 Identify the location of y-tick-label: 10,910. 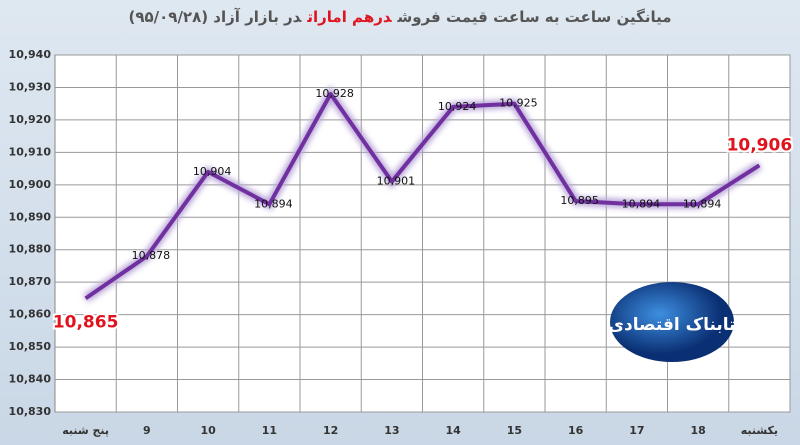
(30, 151).